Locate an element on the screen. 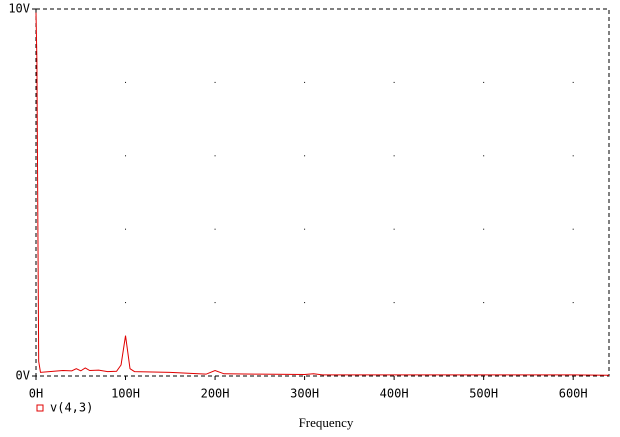 Image resolution: width=620 pixels, height=437 pixels. x-tick-label: 0H is located at coordinates (36, 394).